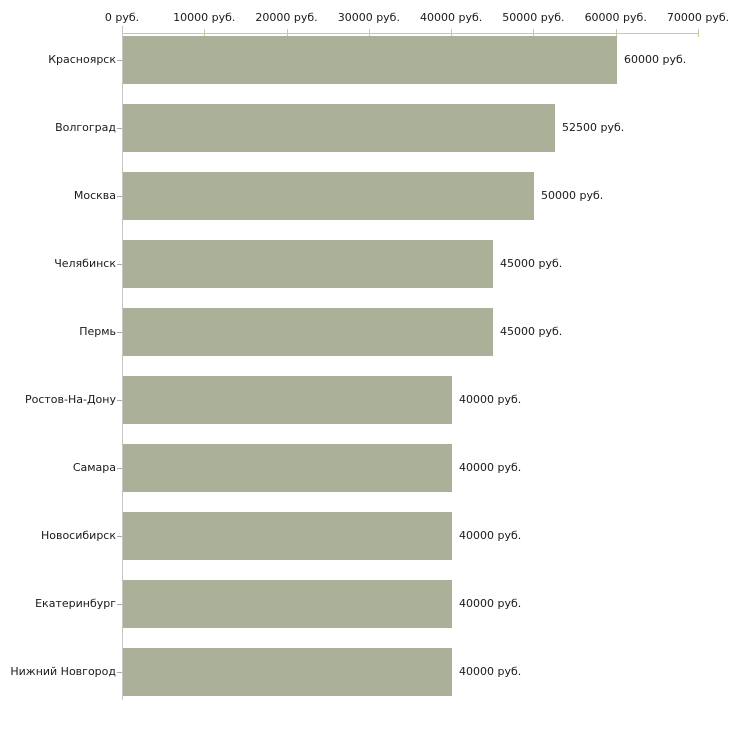 The image size is (730, 730). Describe the element at coordinates (94, 467) in the screenshot. I see `category-label: Самара` at that location.